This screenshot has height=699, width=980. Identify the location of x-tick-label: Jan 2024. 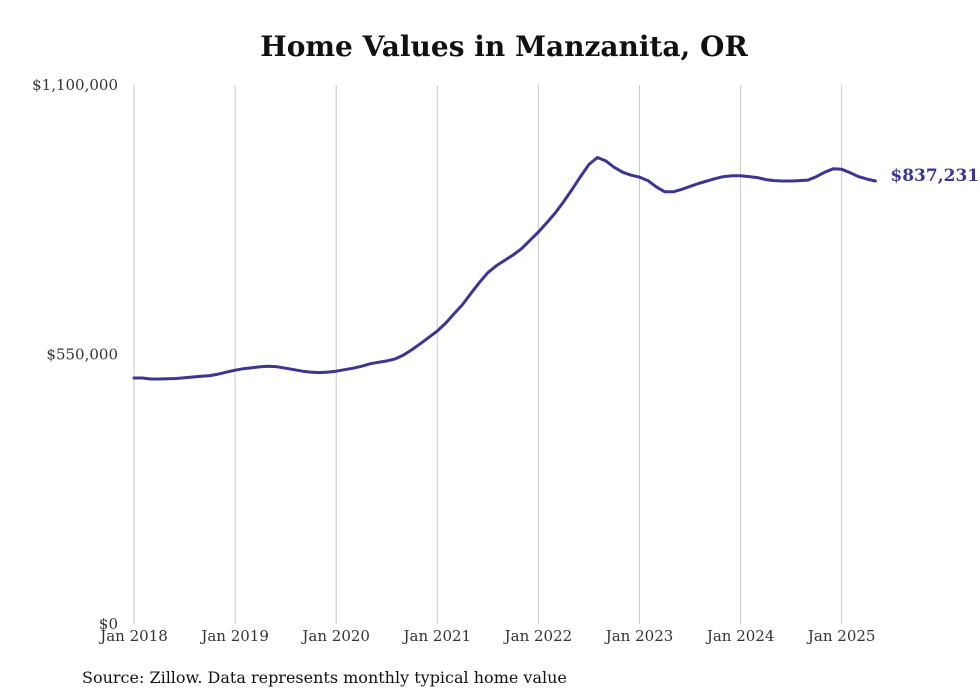
(740, 636).